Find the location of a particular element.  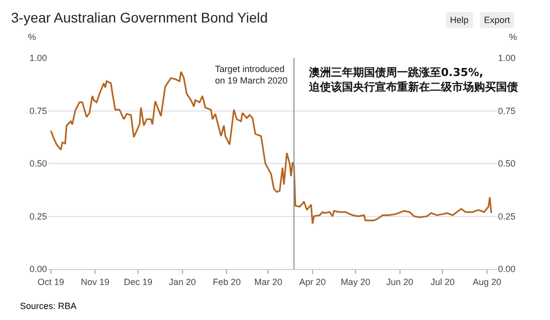

annotation: 澳洲三年期国债周一跳涨至0.35%, 迫使该国央行宣布重新在二级市场购买国债 is located at coordinates (413, 80).